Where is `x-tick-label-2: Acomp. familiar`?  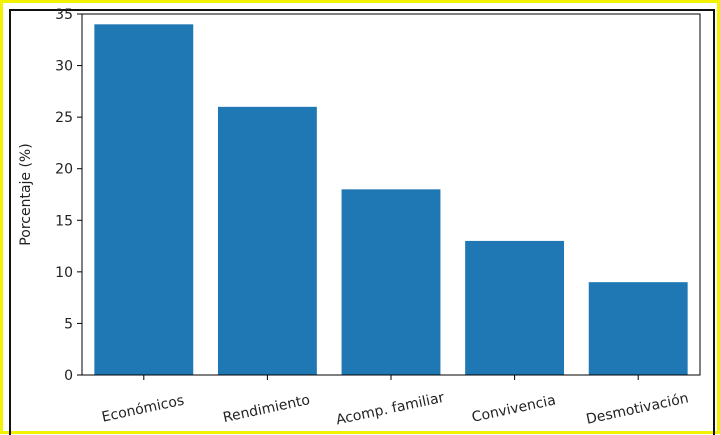 x-tick-label-2: Acomp. familiar is located at coordinates (390, 409).